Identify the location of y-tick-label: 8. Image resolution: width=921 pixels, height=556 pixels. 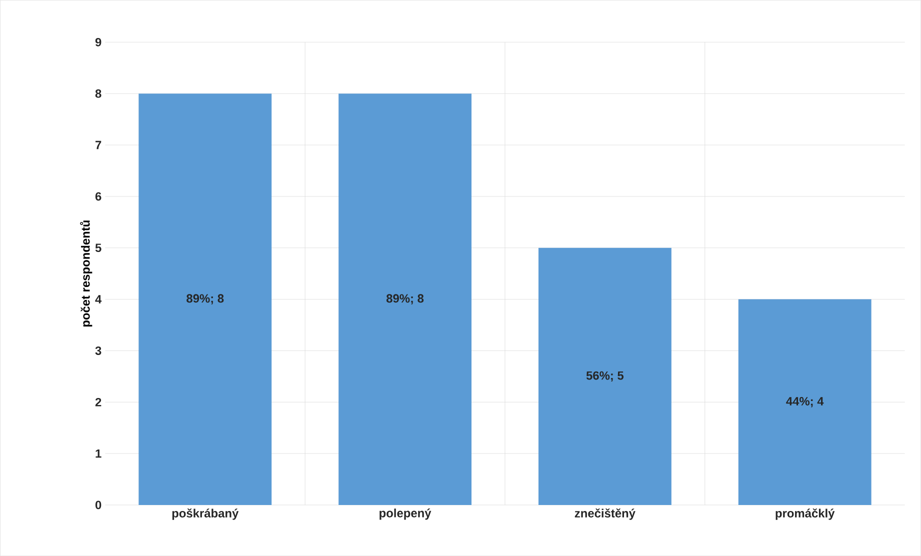
(98, 93).